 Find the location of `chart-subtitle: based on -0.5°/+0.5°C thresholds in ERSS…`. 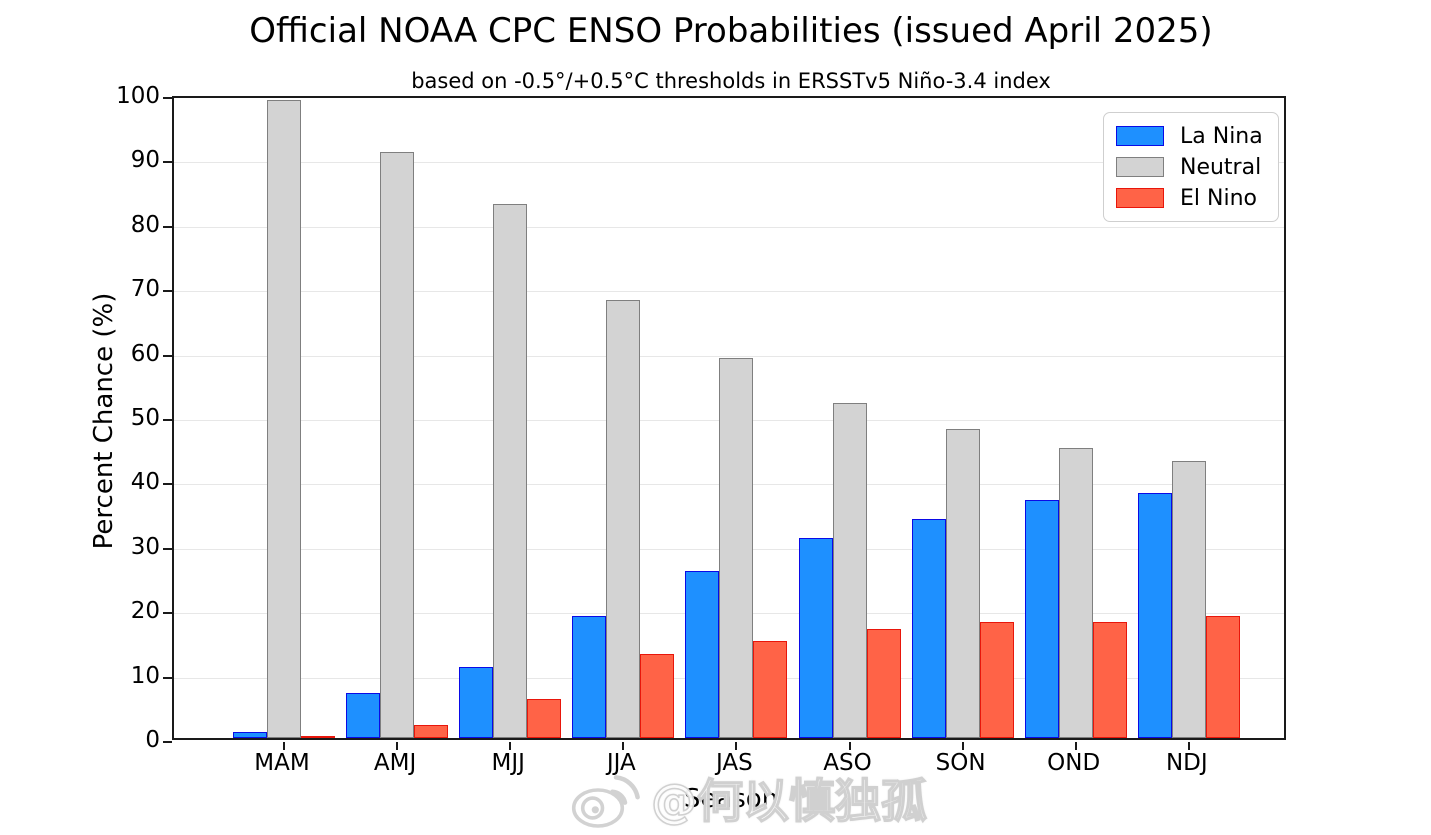

chart-subtitle: based on -0.5°/+0.5°C thresholds in ERSS… is located at coordinates (731, 81).